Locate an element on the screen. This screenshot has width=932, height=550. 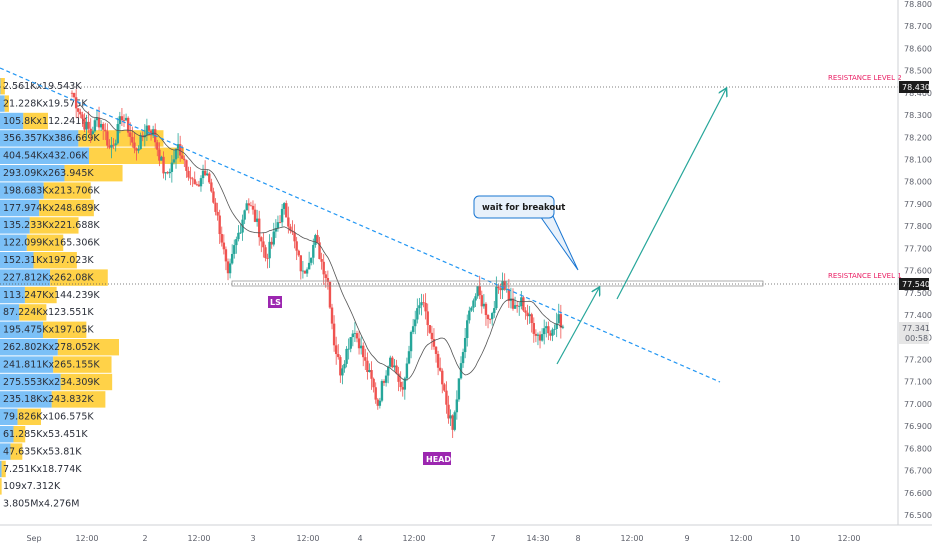
head-tag is located at coordinates (437, 458).